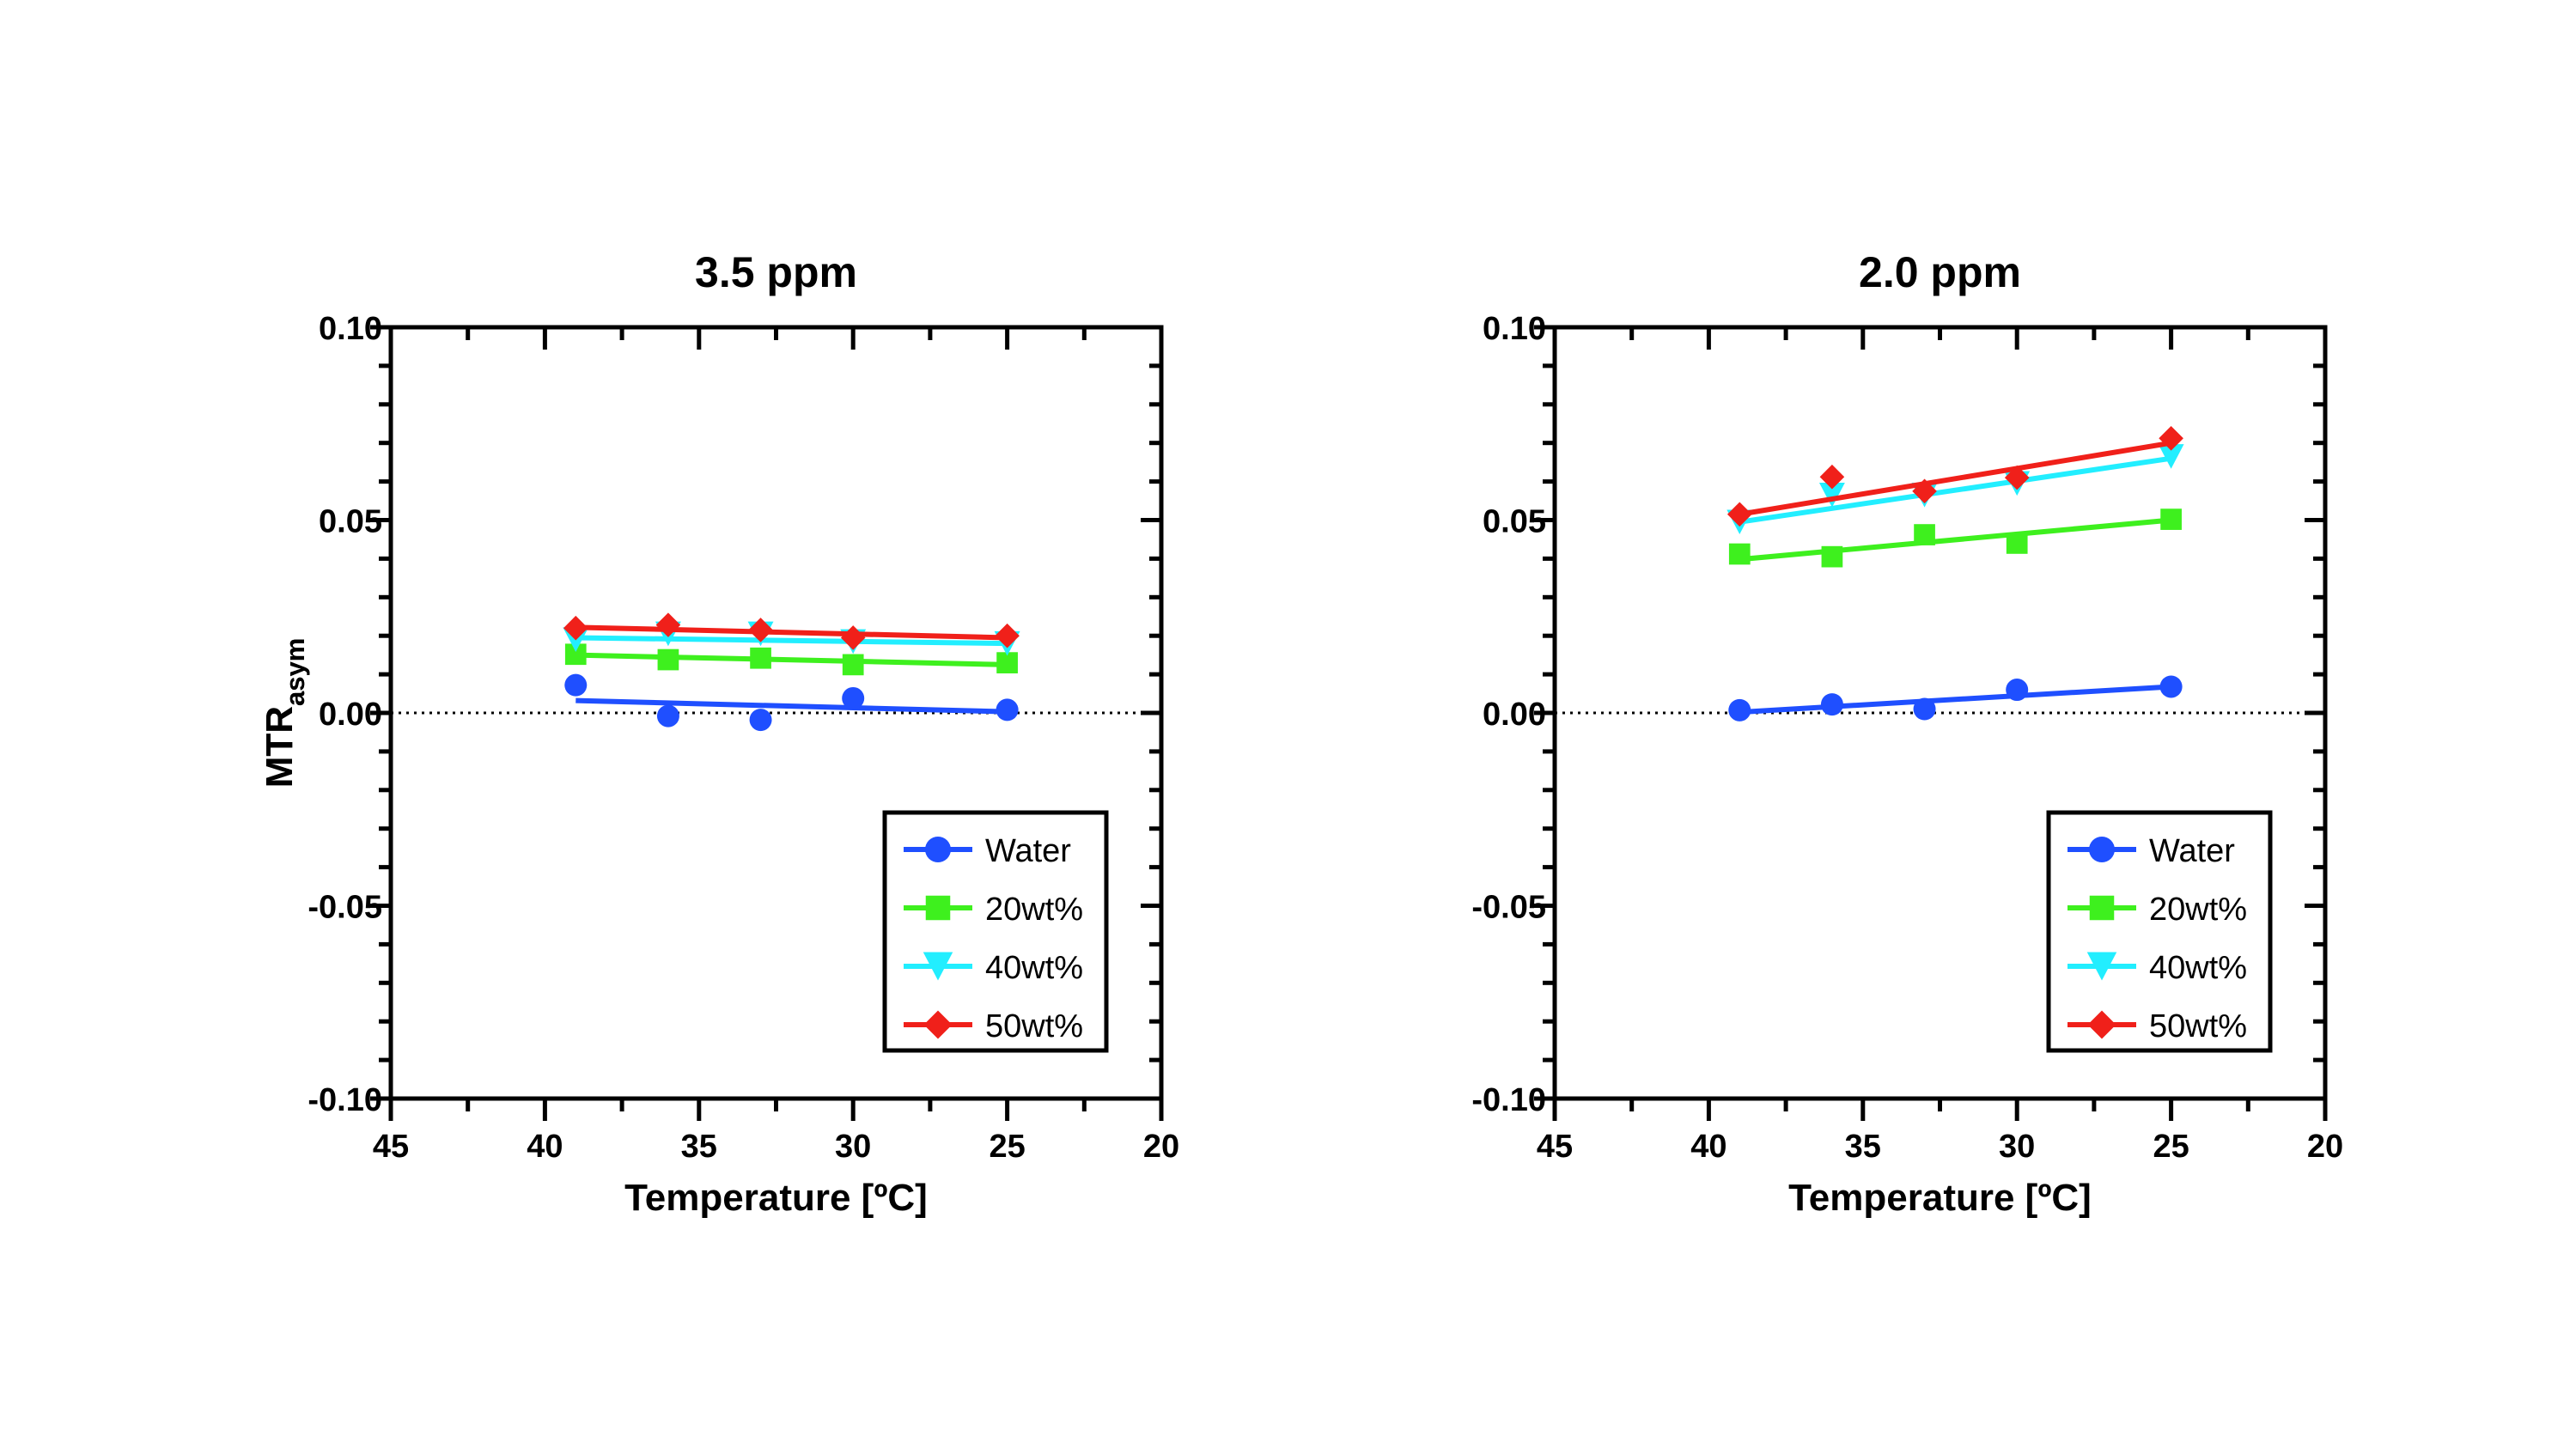  What do you see at coordinates (776, 272) in the screenshot?
I see `chart-title: 3.5 ppm` at bounding box center [776, 272].